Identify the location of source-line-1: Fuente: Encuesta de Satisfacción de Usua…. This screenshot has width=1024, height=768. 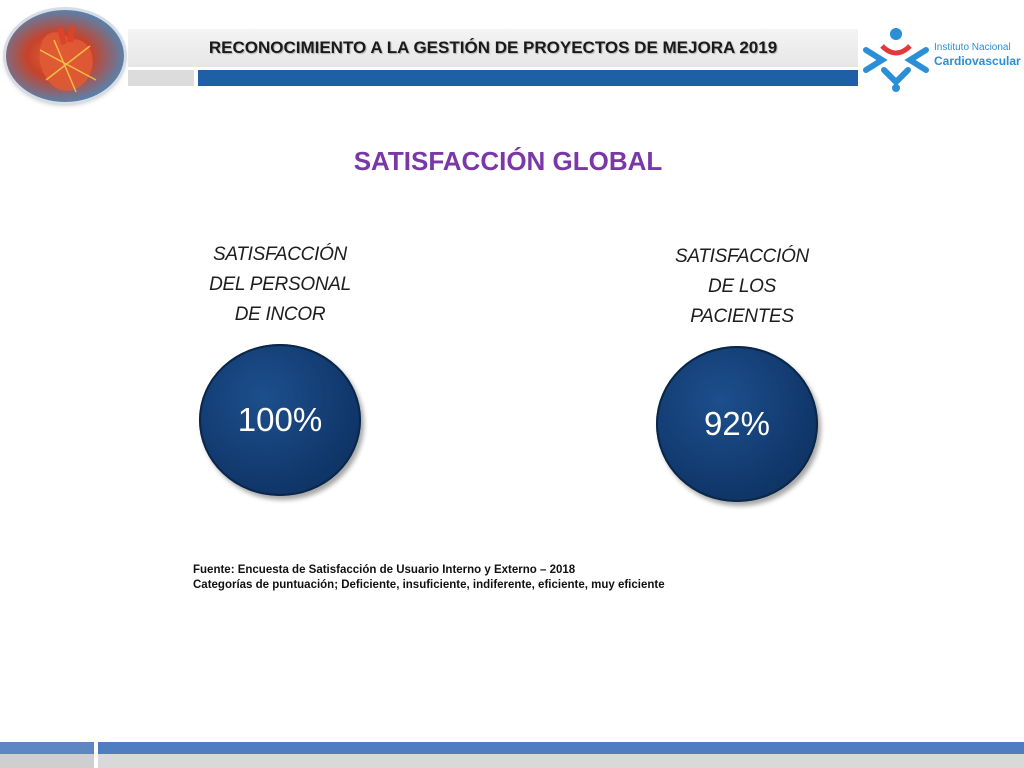
(384, 570).